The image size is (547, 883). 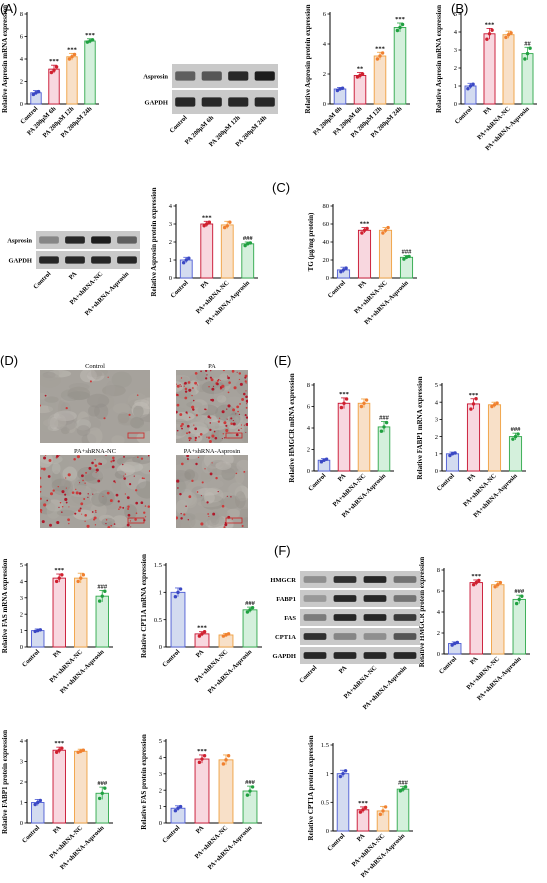 I want to click on y-tick-label: 5, so click(x=160, y=741).